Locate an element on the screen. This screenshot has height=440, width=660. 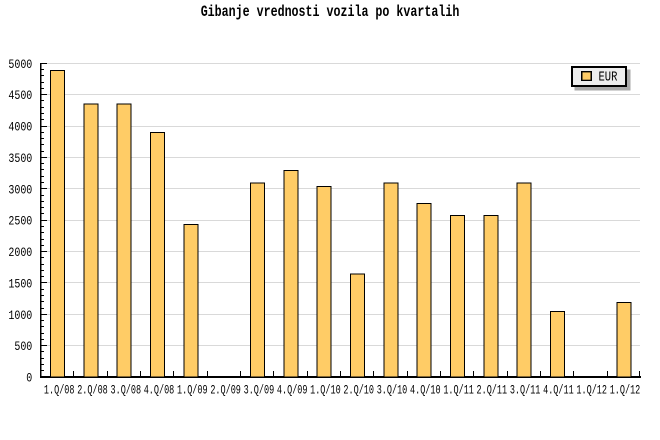
svg-text: 4.Q/10 is located at coordinates (425, 391).